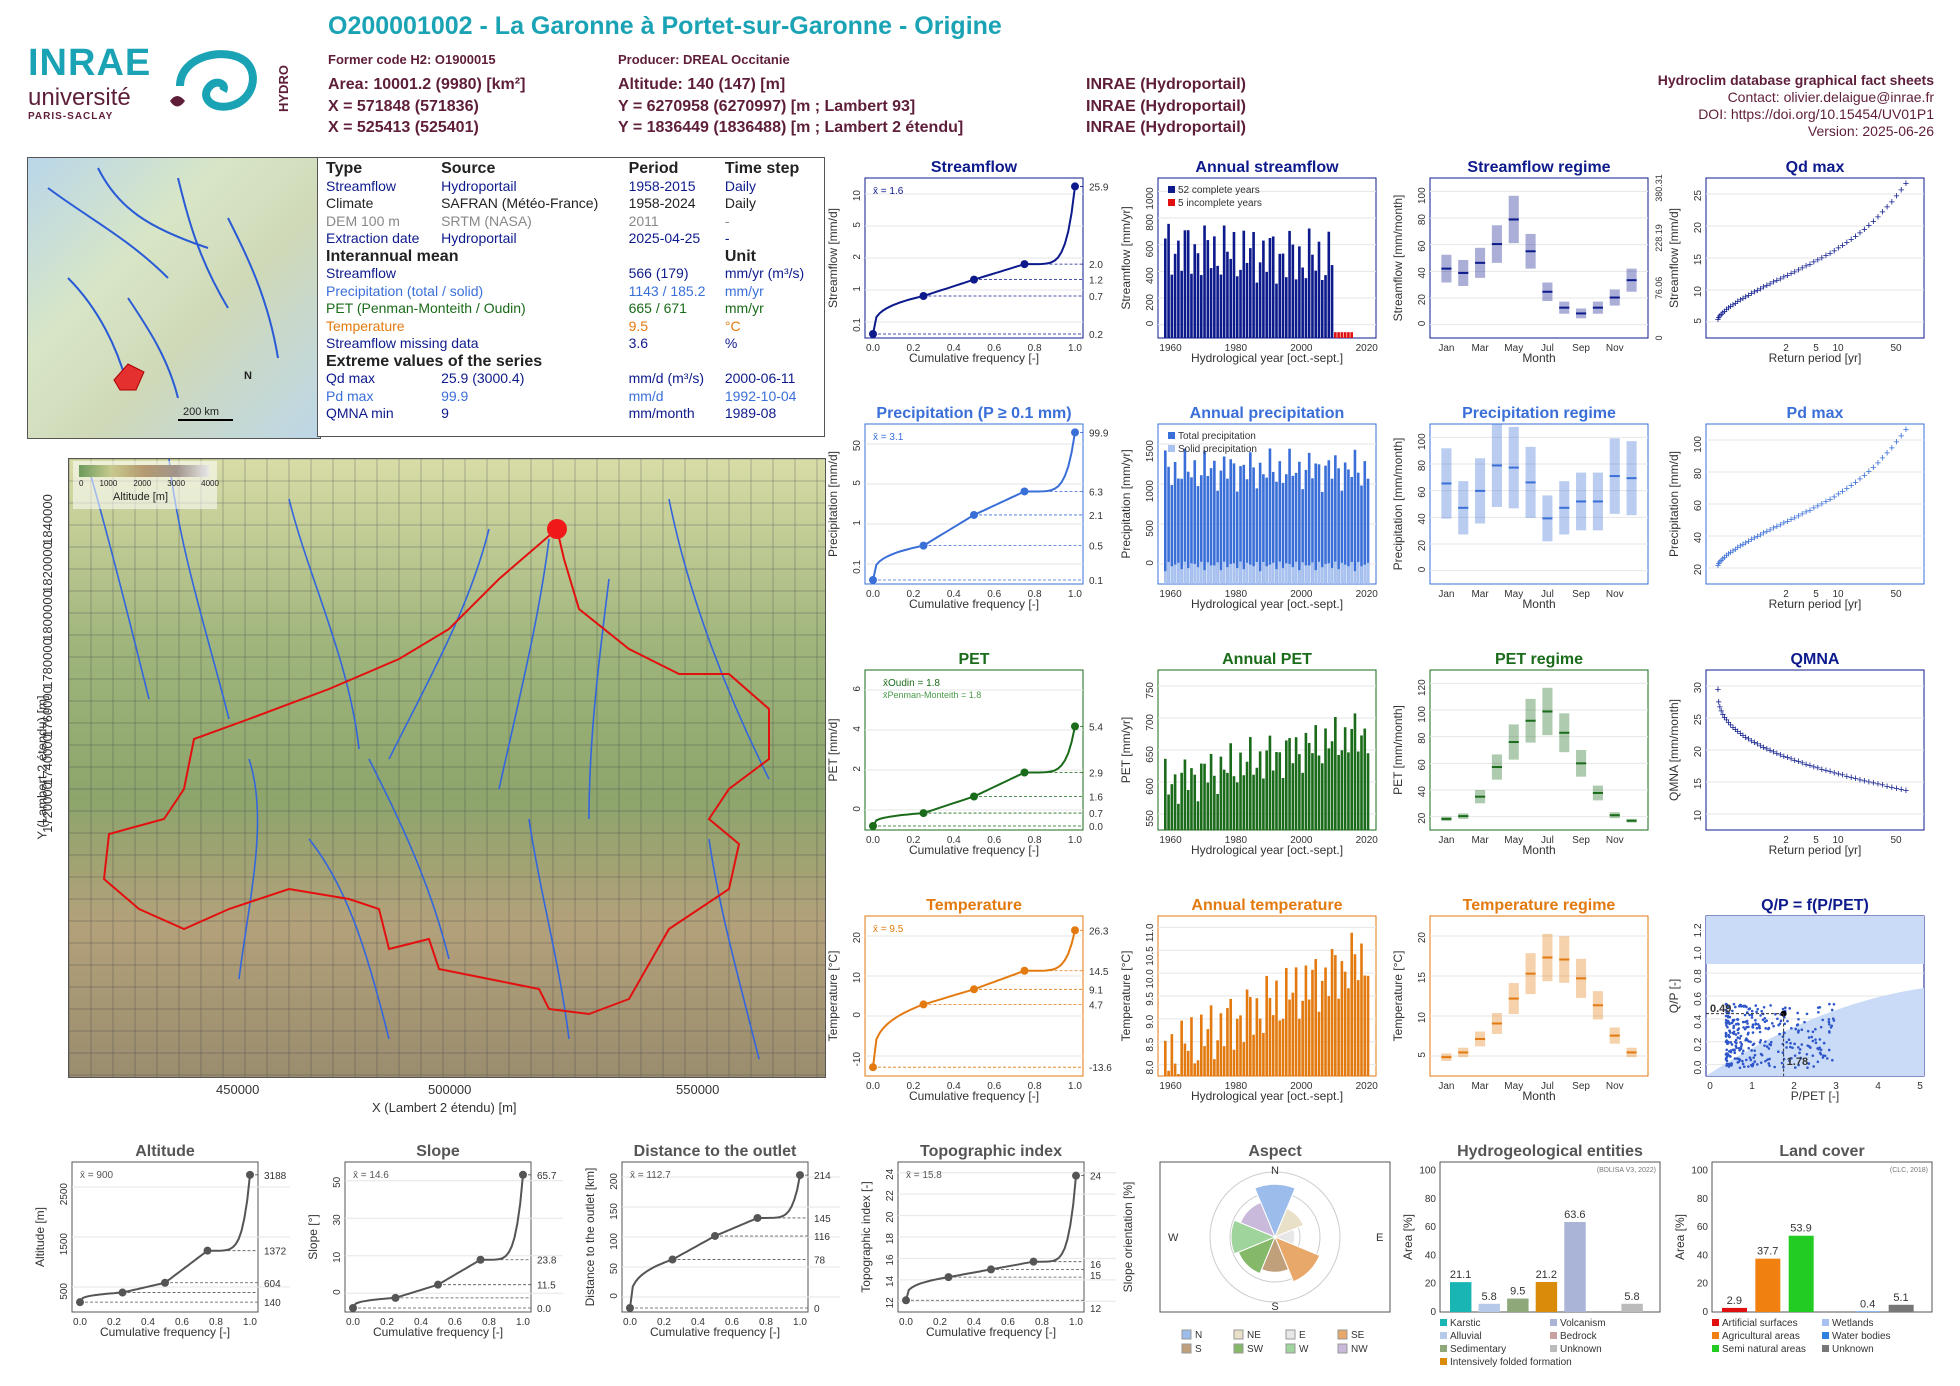 The image size is (1960, 1386). What do you see at coordinates (1659, 337) in the screenshot?
I see `right-tick-label: 0` at bounding box center [1659, 337].